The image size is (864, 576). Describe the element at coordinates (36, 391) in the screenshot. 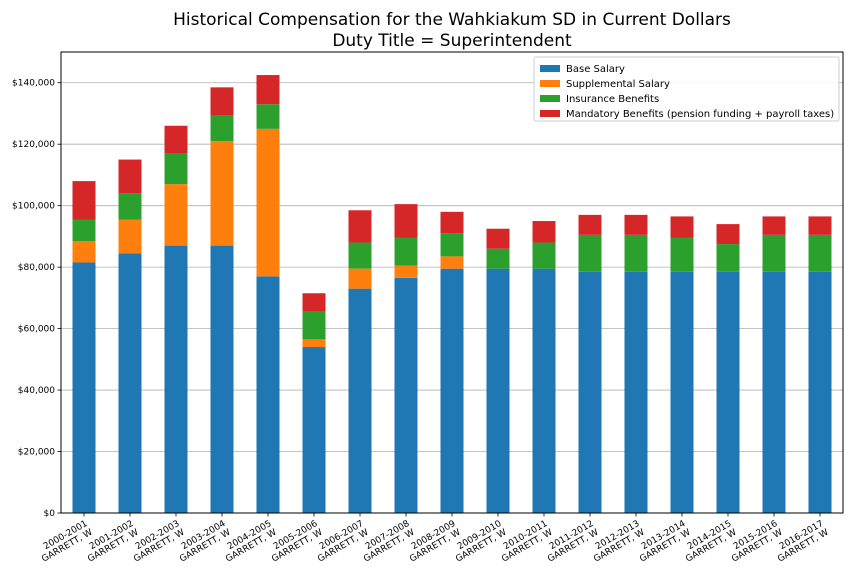

I see `y-tick-label: $40,000` at that location.